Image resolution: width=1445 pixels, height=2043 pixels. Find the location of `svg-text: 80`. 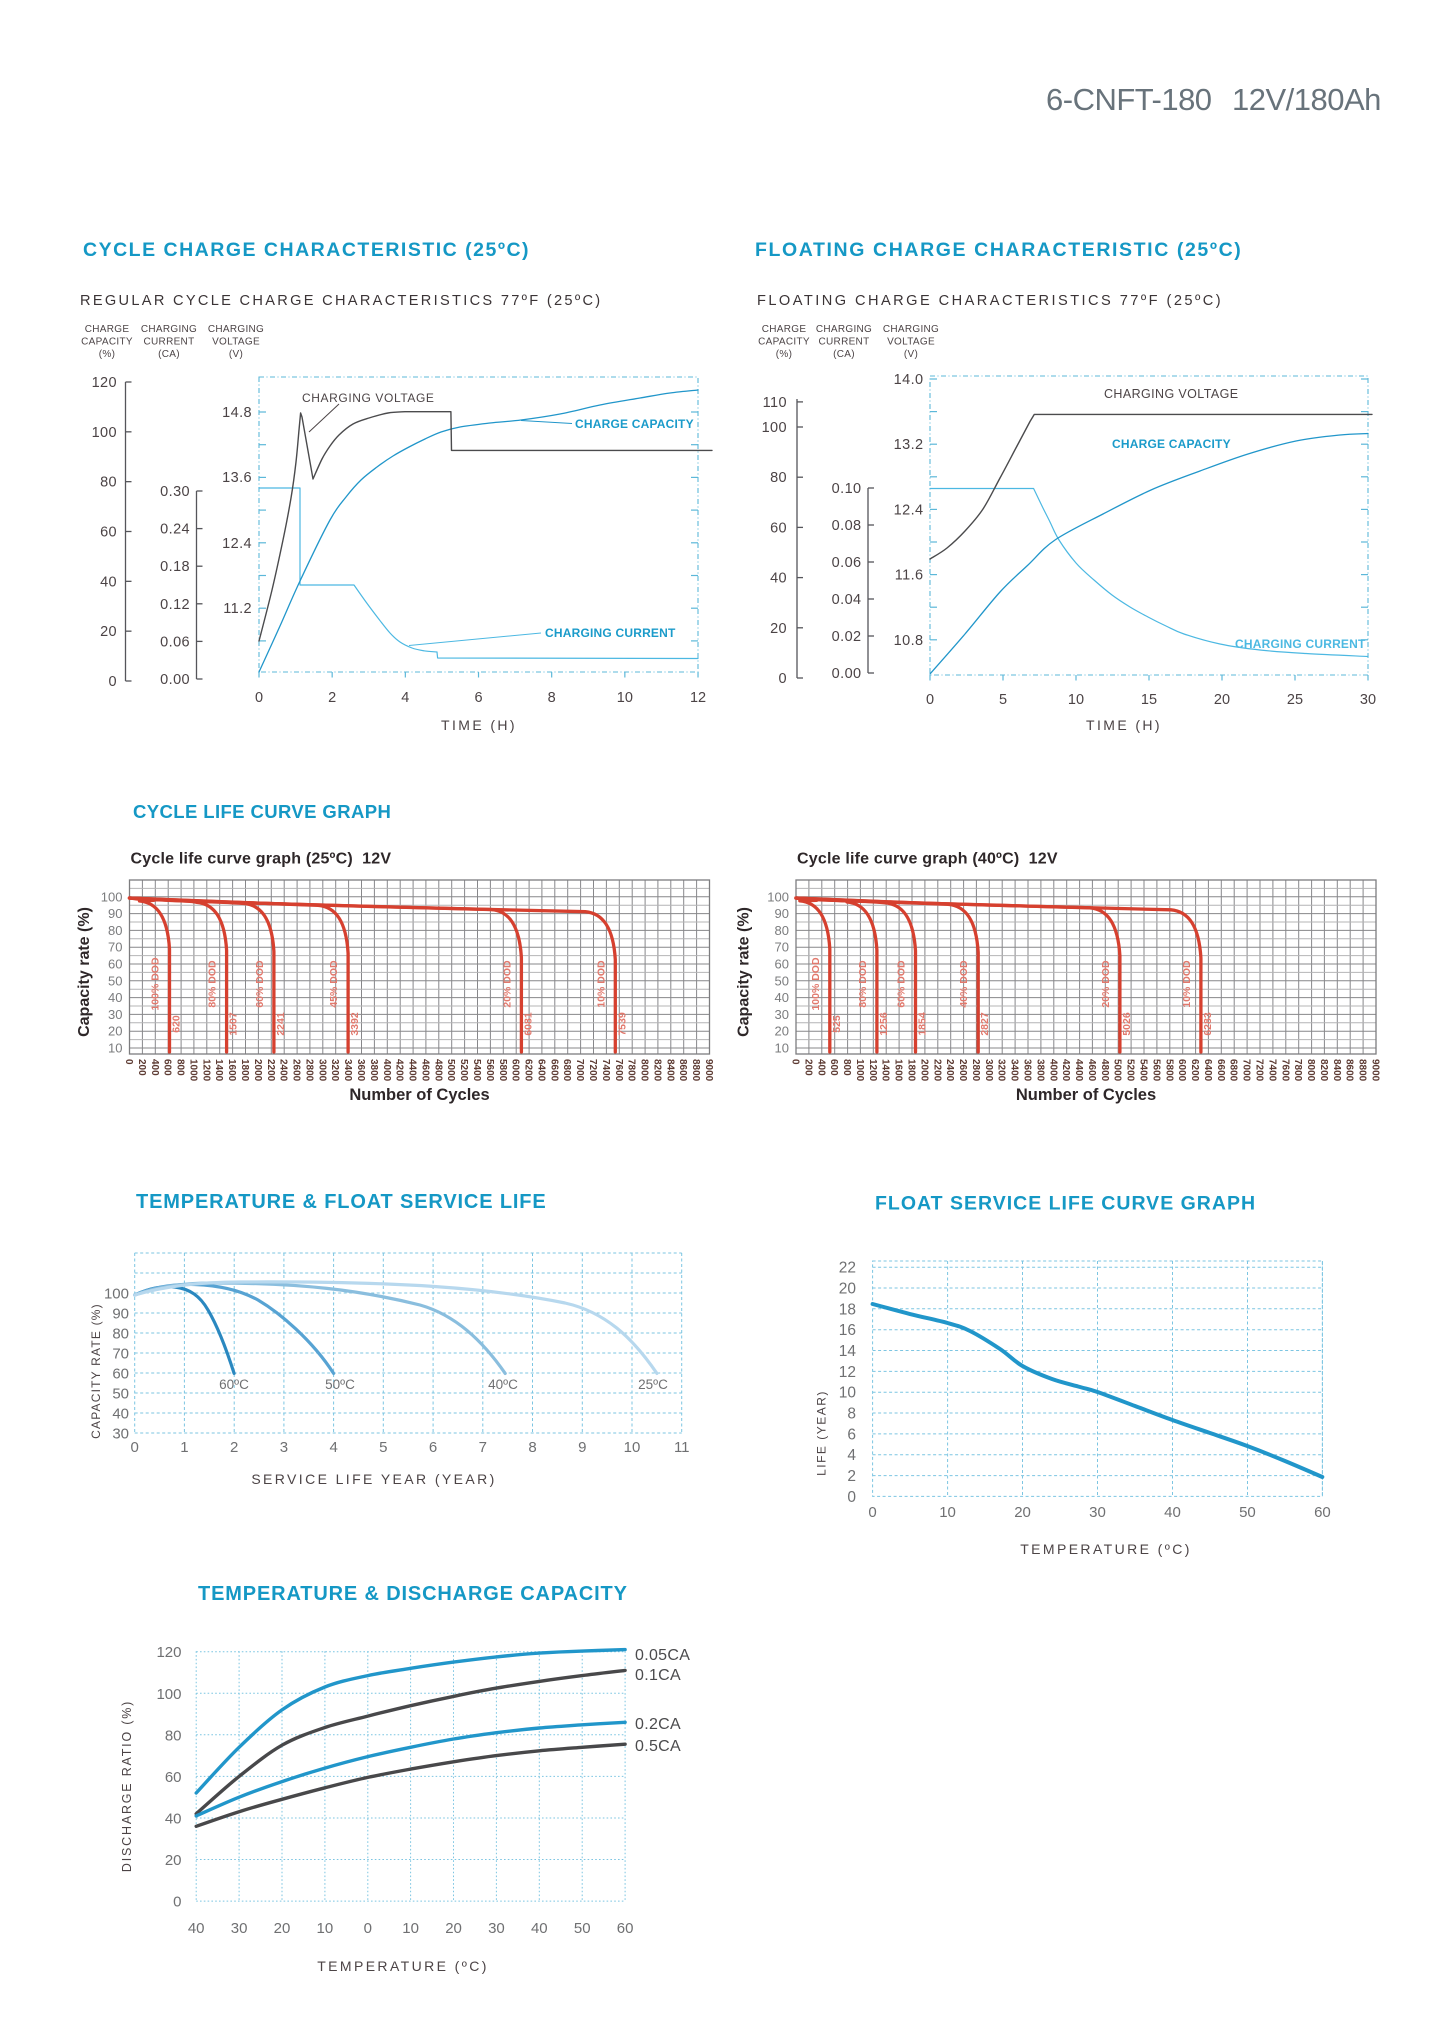

svg-text: 80 is located at coordinates (115, 930).